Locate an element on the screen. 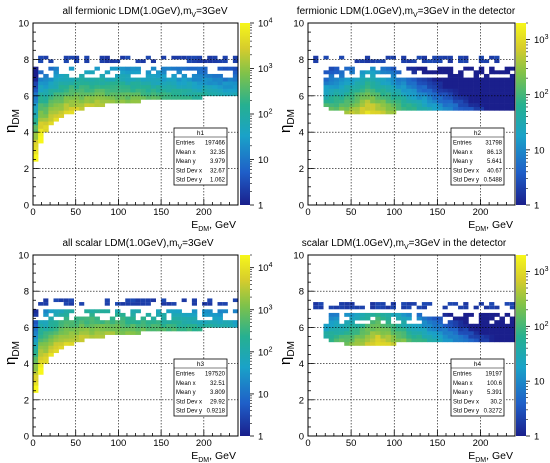 This screenshot has height=463, width=550. z-tick-base: 10 is located at coordinates (263, 69).